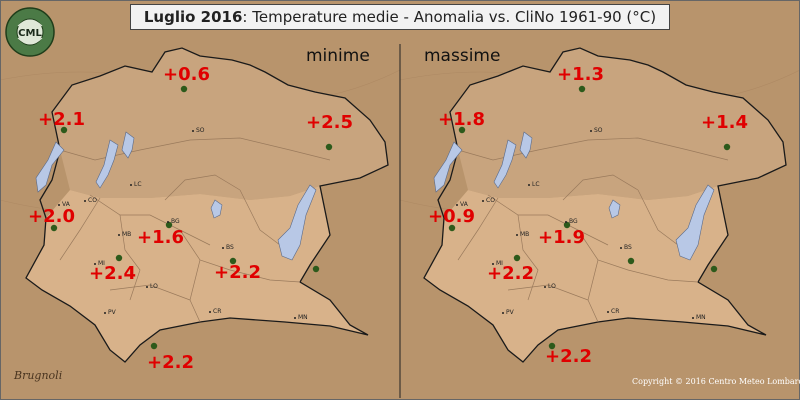 This screenshot has height=400, width=800. What do you see at coordinates (451, 216) in the screenshot?
I see `anomaly-label: +0.9` at bounding box center [451, 216].